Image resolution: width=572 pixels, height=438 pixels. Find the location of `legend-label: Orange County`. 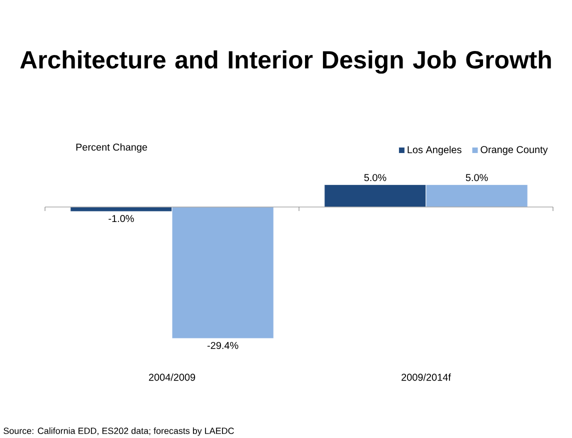

legend-label: Orange County is located at coordinates (514, 151).